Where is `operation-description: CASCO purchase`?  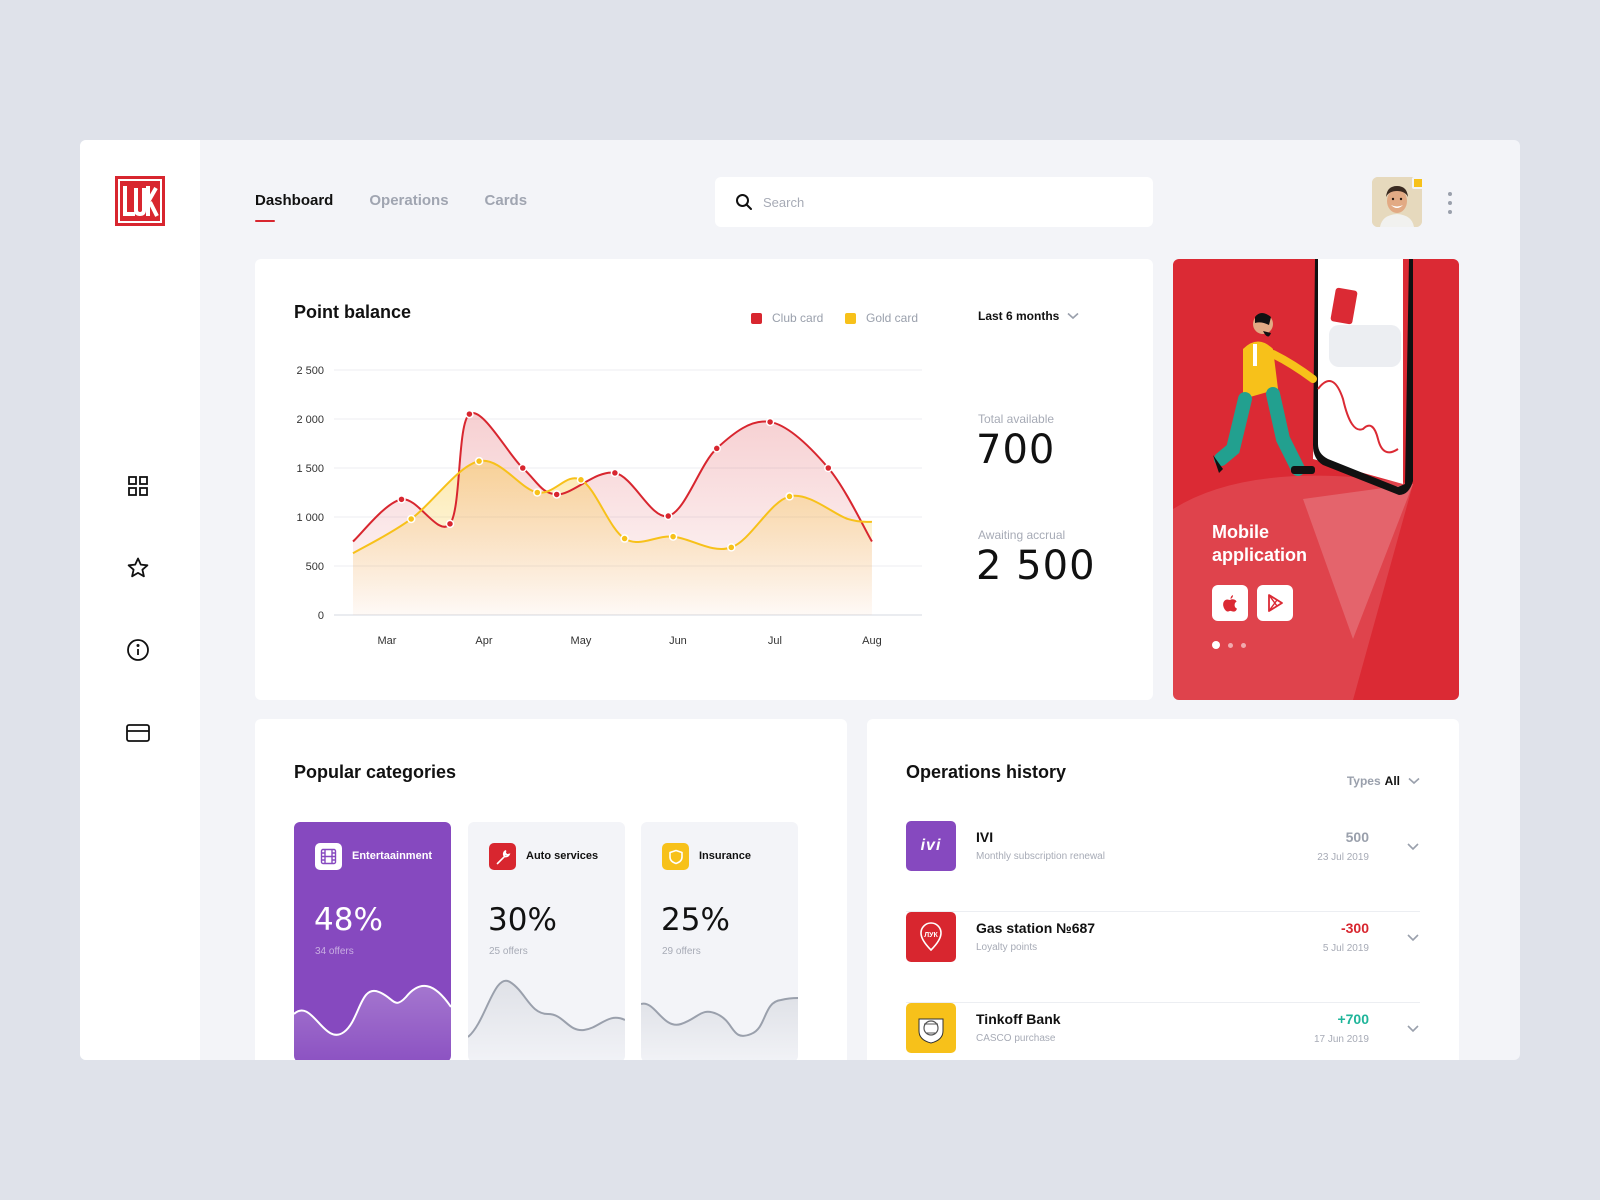 operation-description: CASCO purchase is located at coordinates (1016, 1038).